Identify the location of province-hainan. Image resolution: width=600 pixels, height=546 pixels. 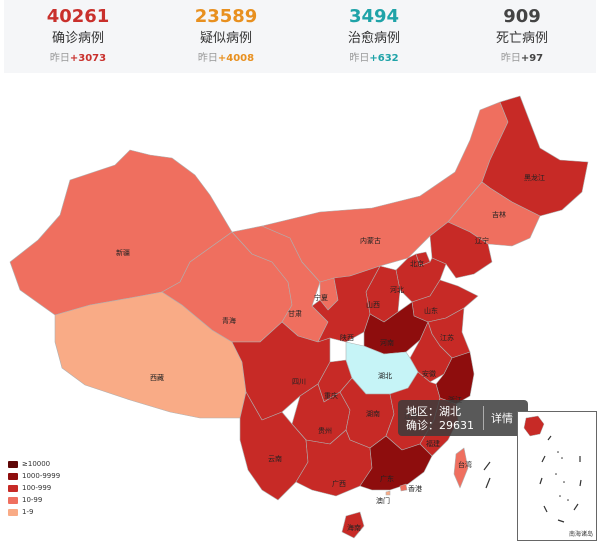
(353, 525).